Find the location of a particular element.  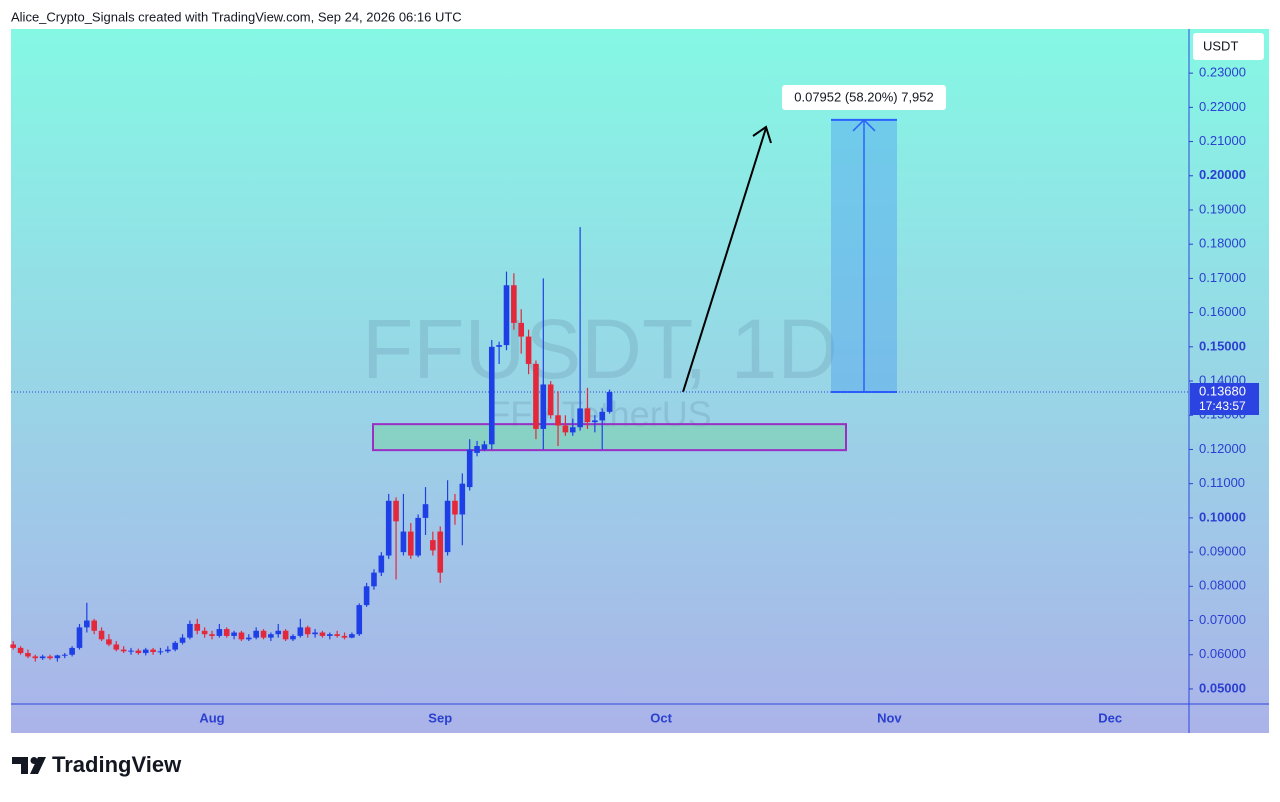

currency-box is located at coordinates (1228, 46).